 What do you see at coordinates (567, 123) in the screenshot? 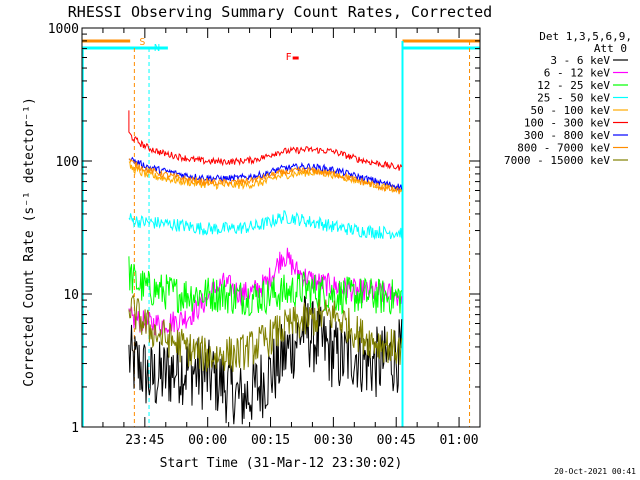
I see `legend-label-5: 100 - 300 keV` at bounding box center [567, 123].